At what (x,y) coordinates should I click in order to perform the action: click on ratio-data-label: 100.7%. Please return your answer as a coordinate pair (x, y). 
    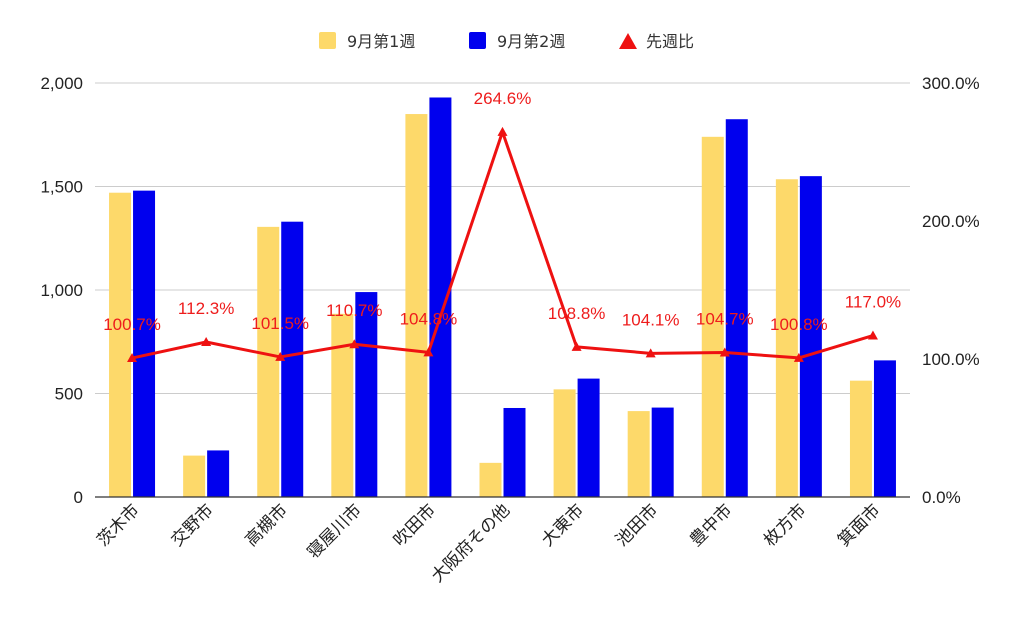
    Looking at the image, I should click on (132, 324).